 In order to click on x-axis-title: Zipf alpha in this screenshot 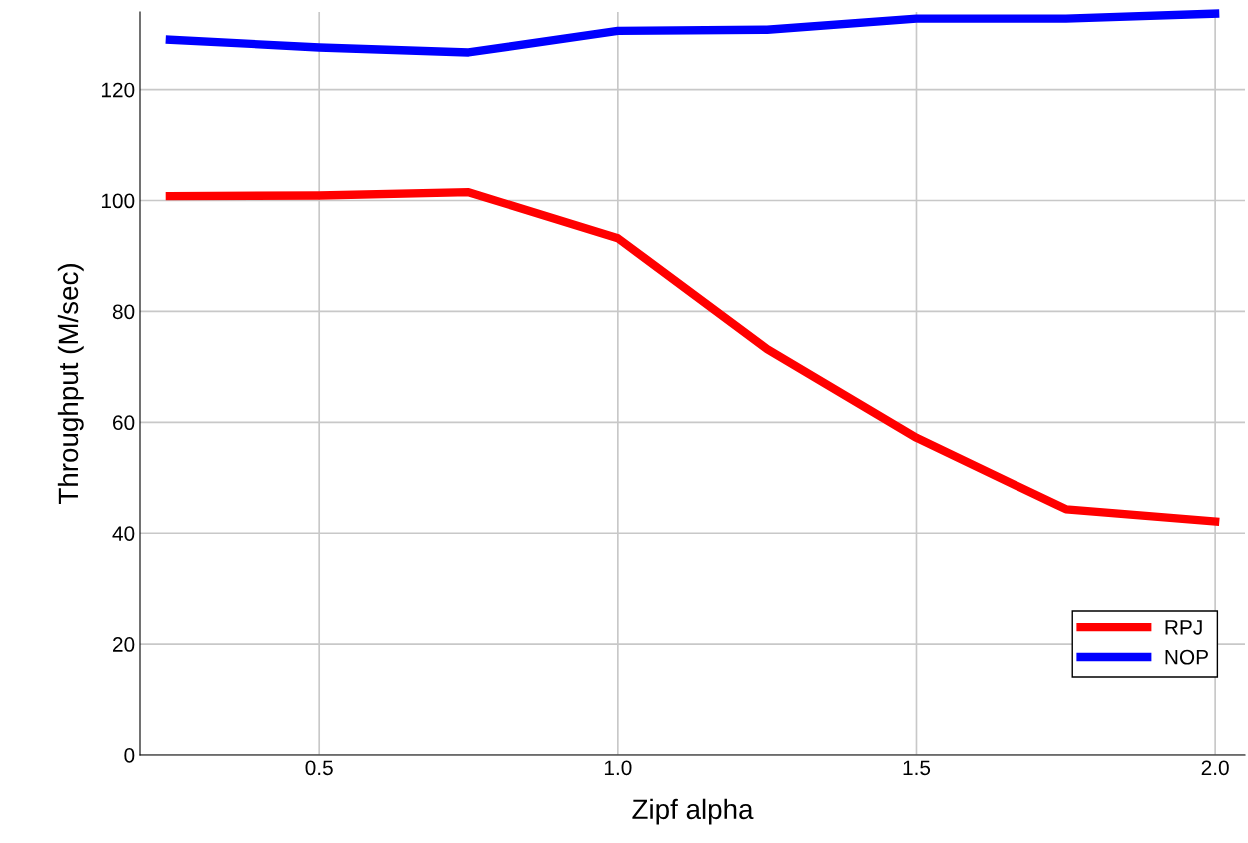, I will do `click(693, 811)`.